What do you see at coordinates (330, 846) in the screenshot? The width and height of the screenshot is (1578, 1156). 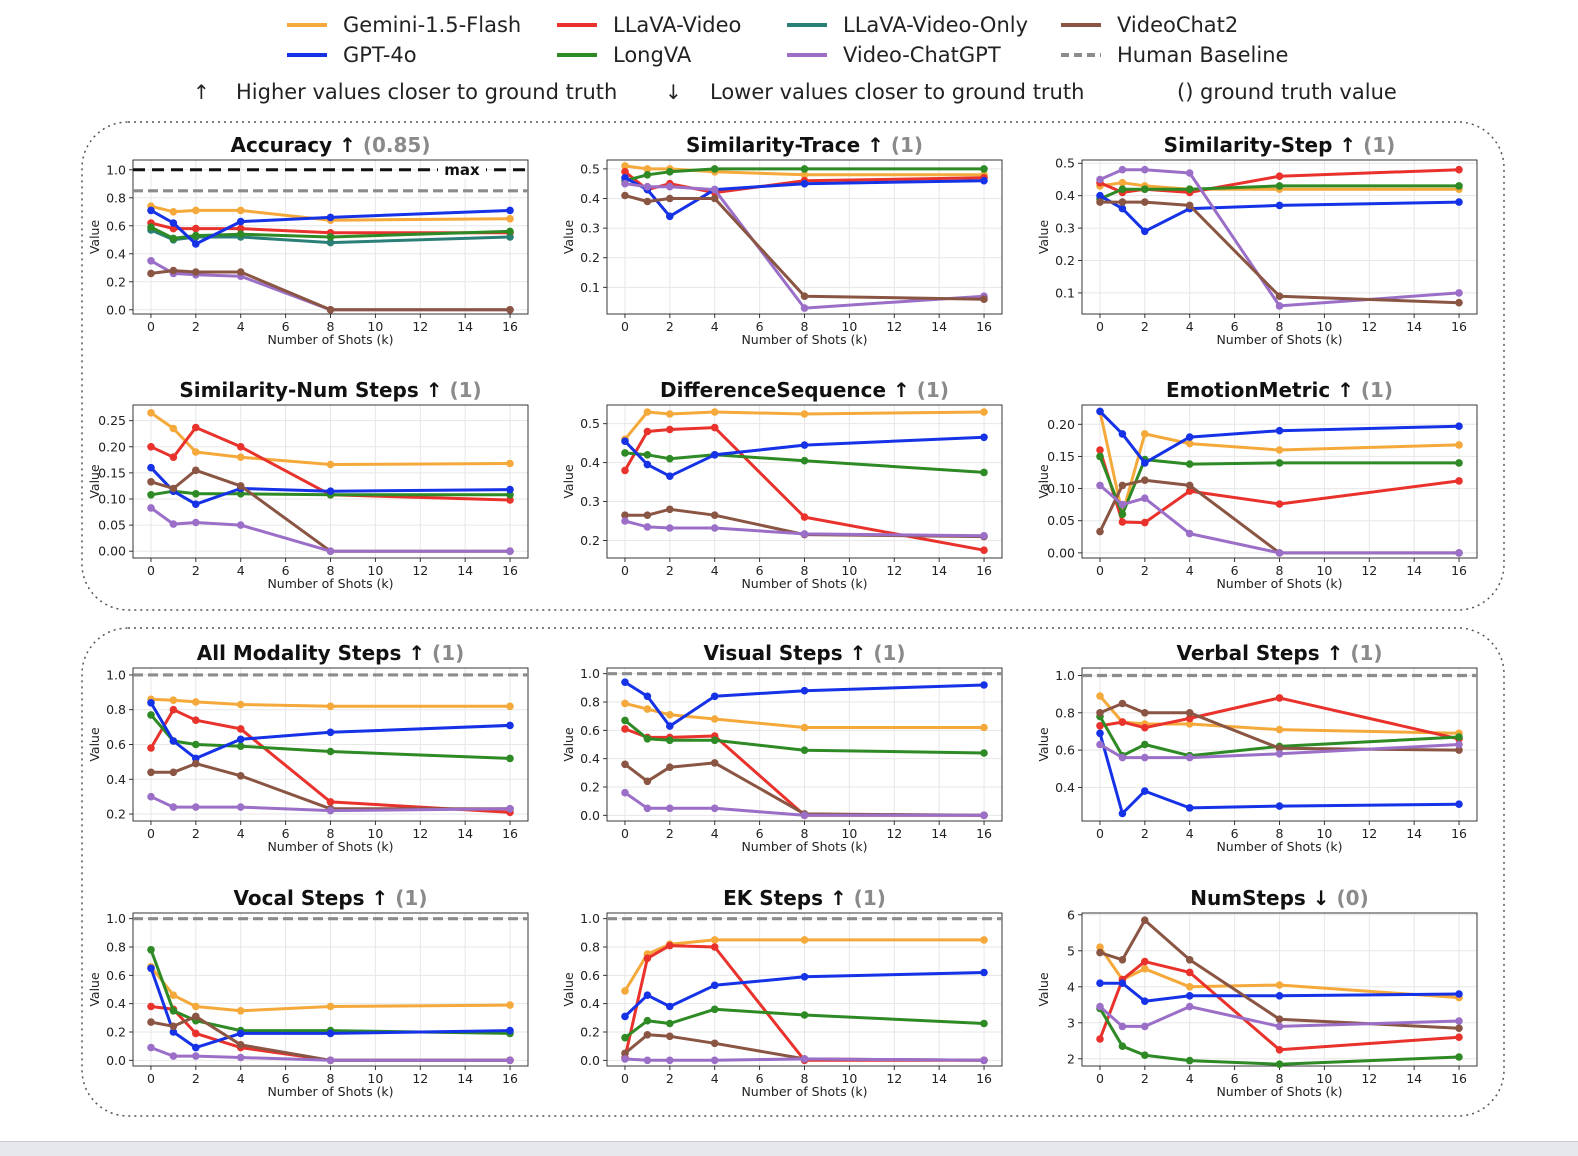 I see `x-axis-label: Number of Shots (k)` at bounding box center [330, 846].